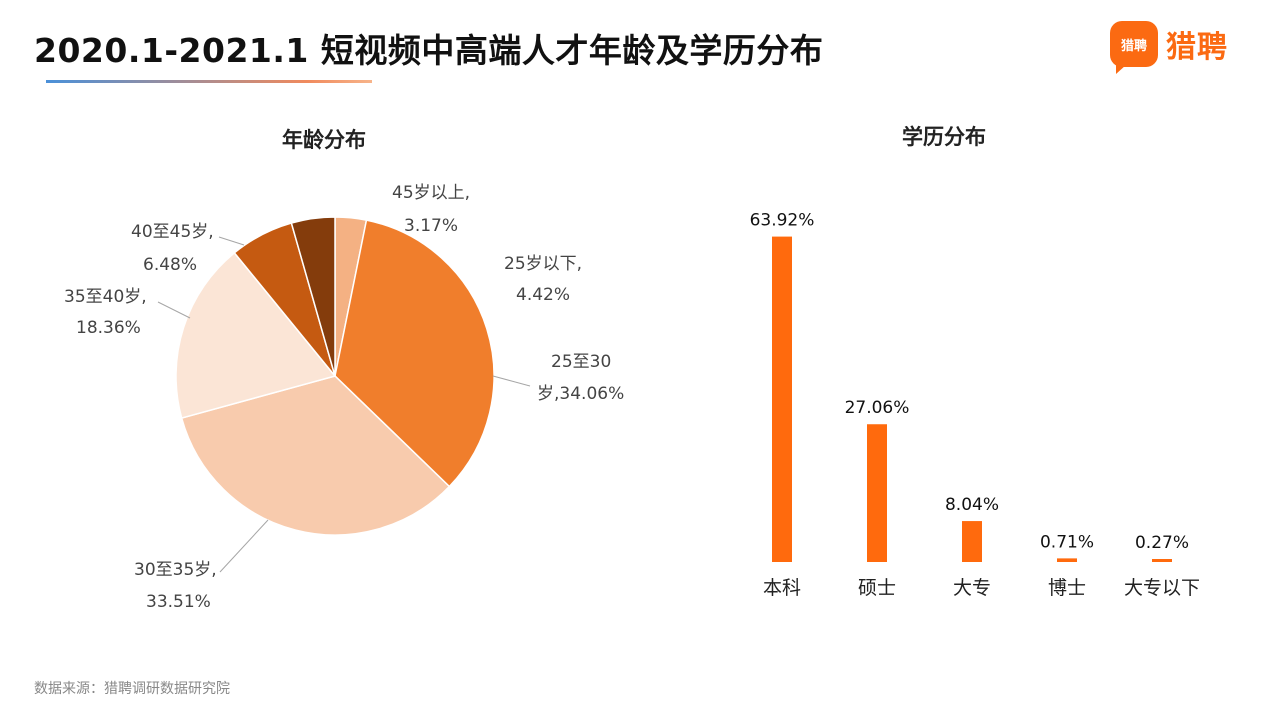 Image resolution: width=1280 pixels, height=720 pixels. I want to click on pie-value-label-4: 6.48%, so click(170, 265).